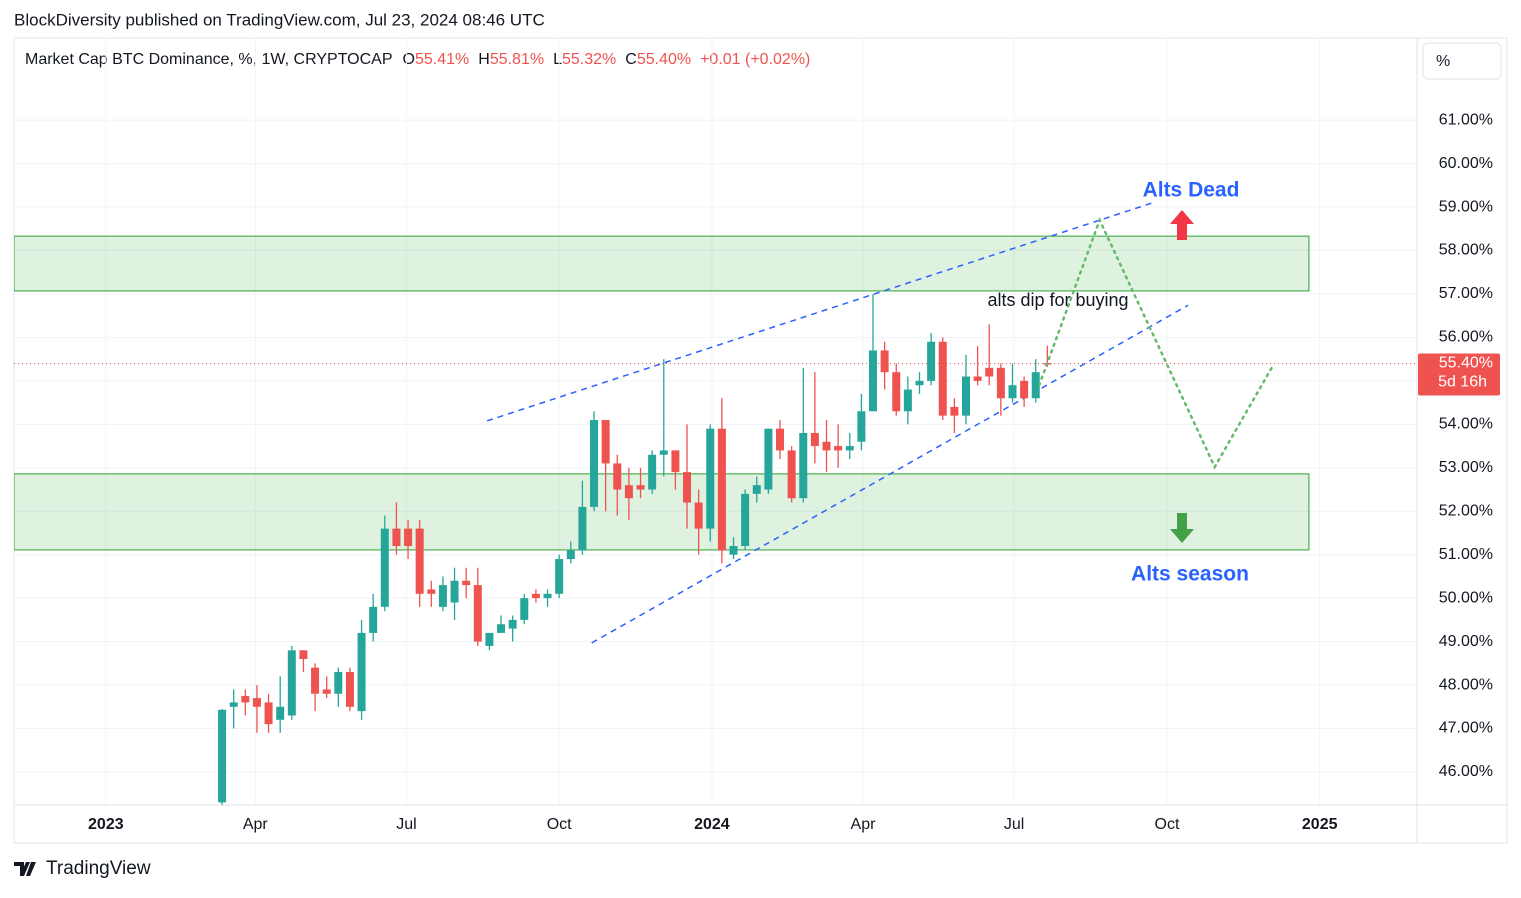 This screenshot has width=1521, height=898. I want to click on y-tick-label: 52.00%, so click(1466, 510).